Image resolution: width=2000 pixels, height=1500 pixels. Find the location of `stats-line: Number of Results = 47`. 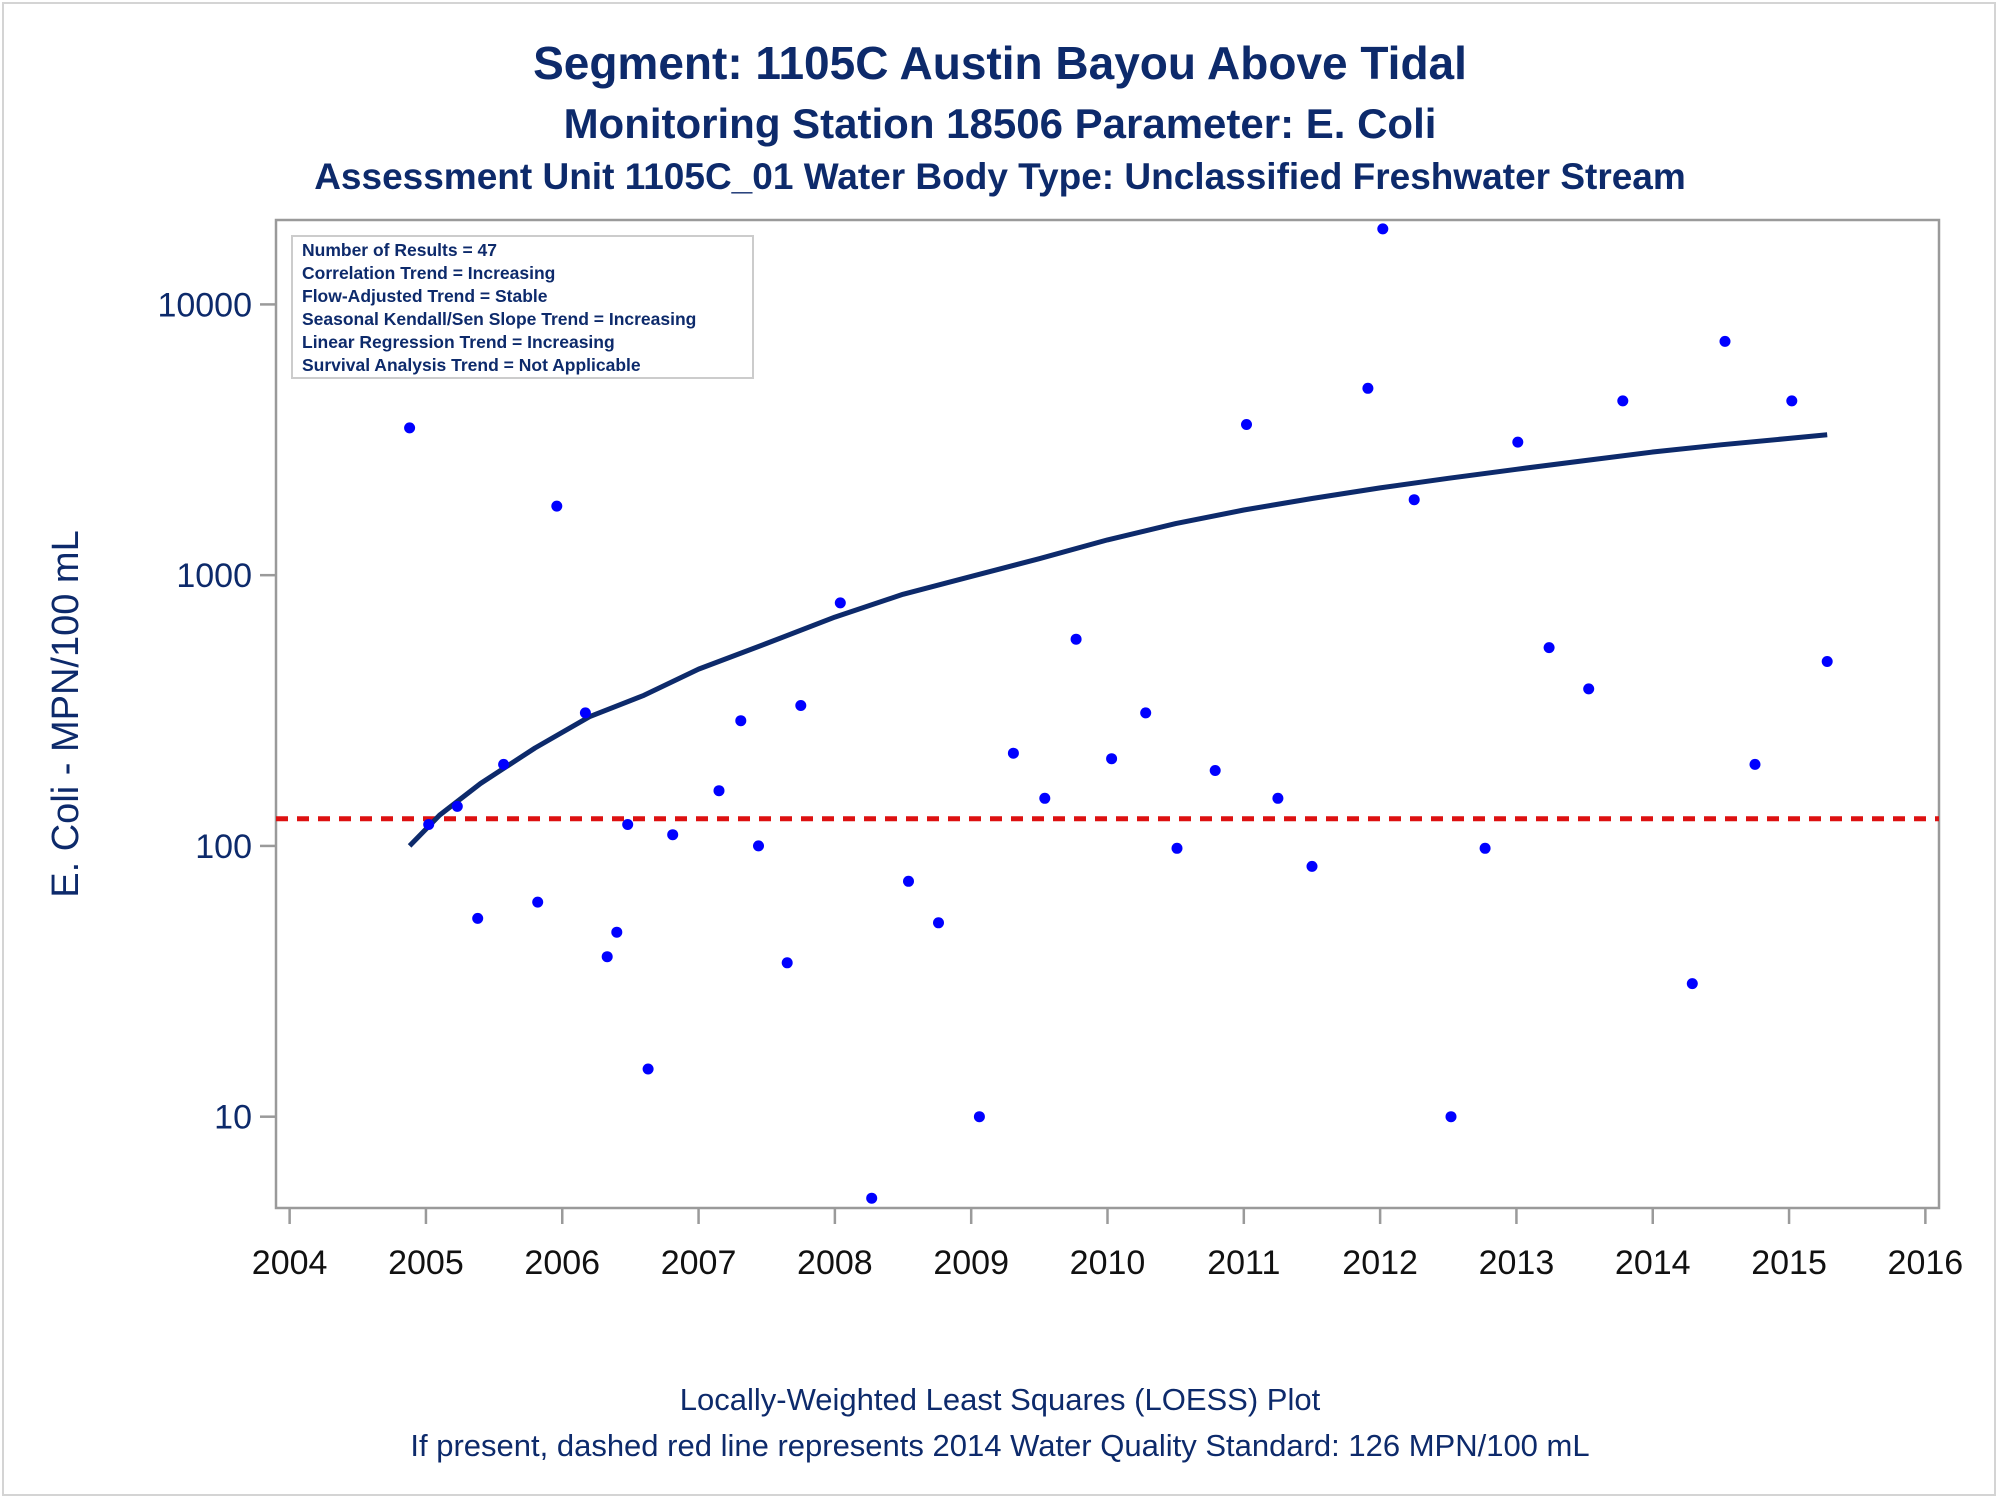

stats-line: Number of Results = 47 is located at coordinates (399, 250).